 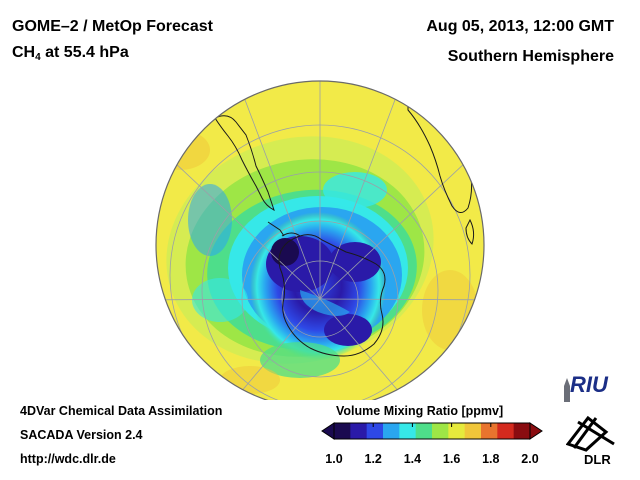 I want to click on region-label: Southern Hemisphere, so click(x=530, y=56).